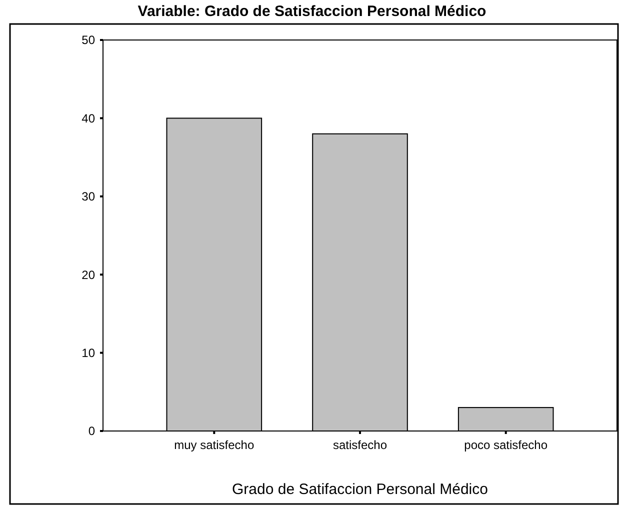 This screenshot has height=506, width=624. What do you see at coordinates (89, 275) in the screenshot?
I see `y-tick-label: 20` at bounding box center [89, 275].